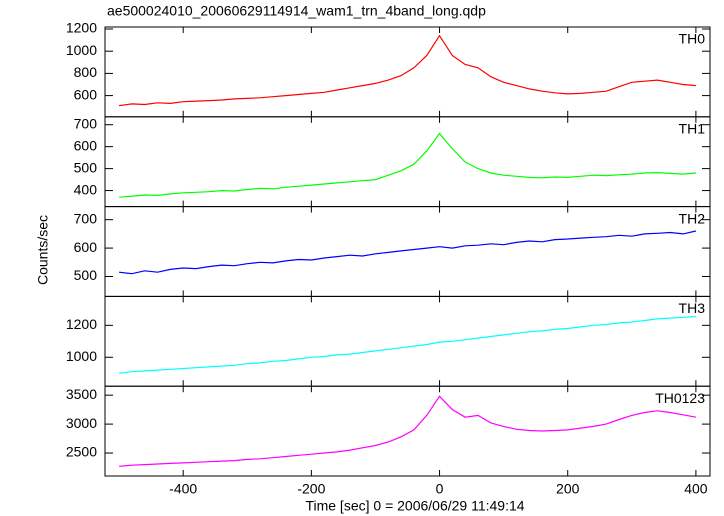 The width and height of the screenshot is (724, 516). Describe the element at coordinates (86, 189) in the screenshot. I see `y-tick-label: 400` at that location.